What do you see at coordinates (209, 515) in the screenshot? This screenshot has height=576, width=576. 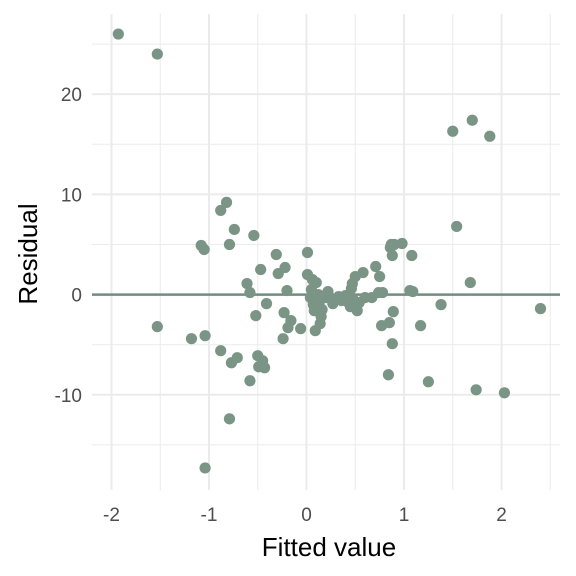 I see `x-tick-label: -1` at bounding box center [209, 515].